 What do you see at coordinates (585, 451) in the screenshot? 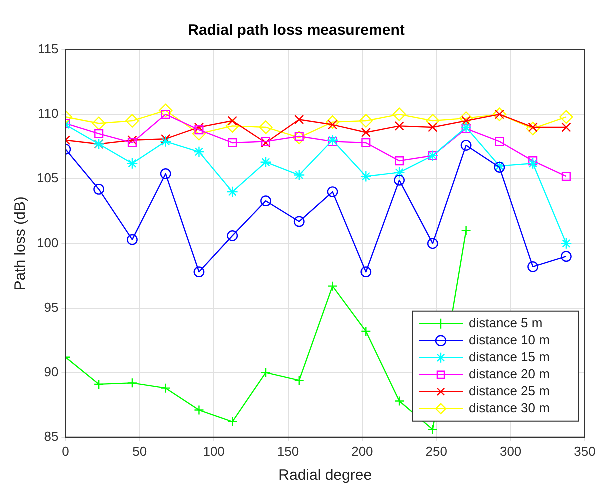
I see `x-tick-label: 350` at bounding box center [585, 451].